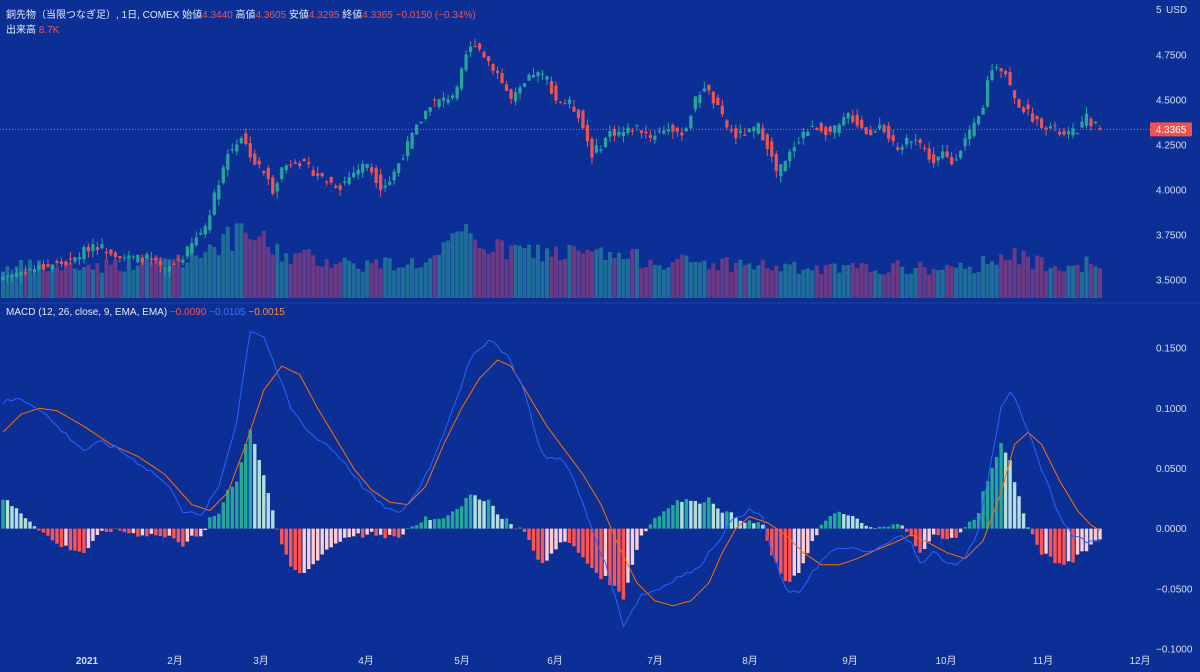  What do you see at coordinates (217, 15) in the screenshot?
I see `open-value: 4.3440` at bounding box center [217, 15].